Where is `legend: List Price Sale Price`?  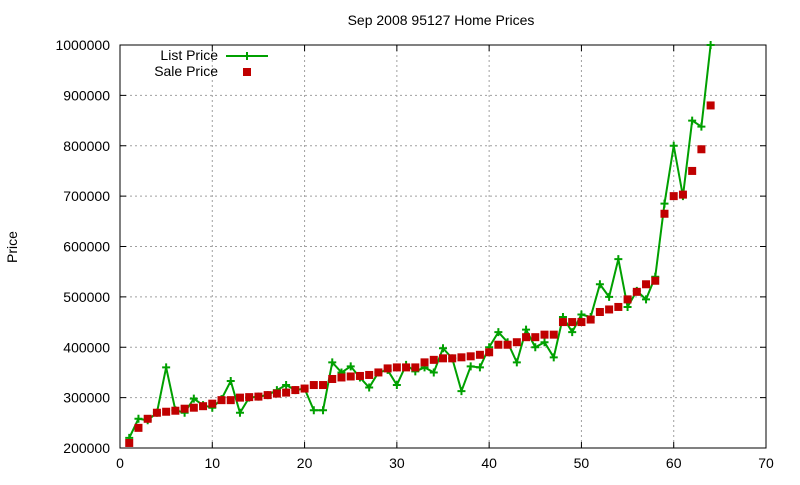 legend: List Price Sale Price is located at coordinates (211, 63).